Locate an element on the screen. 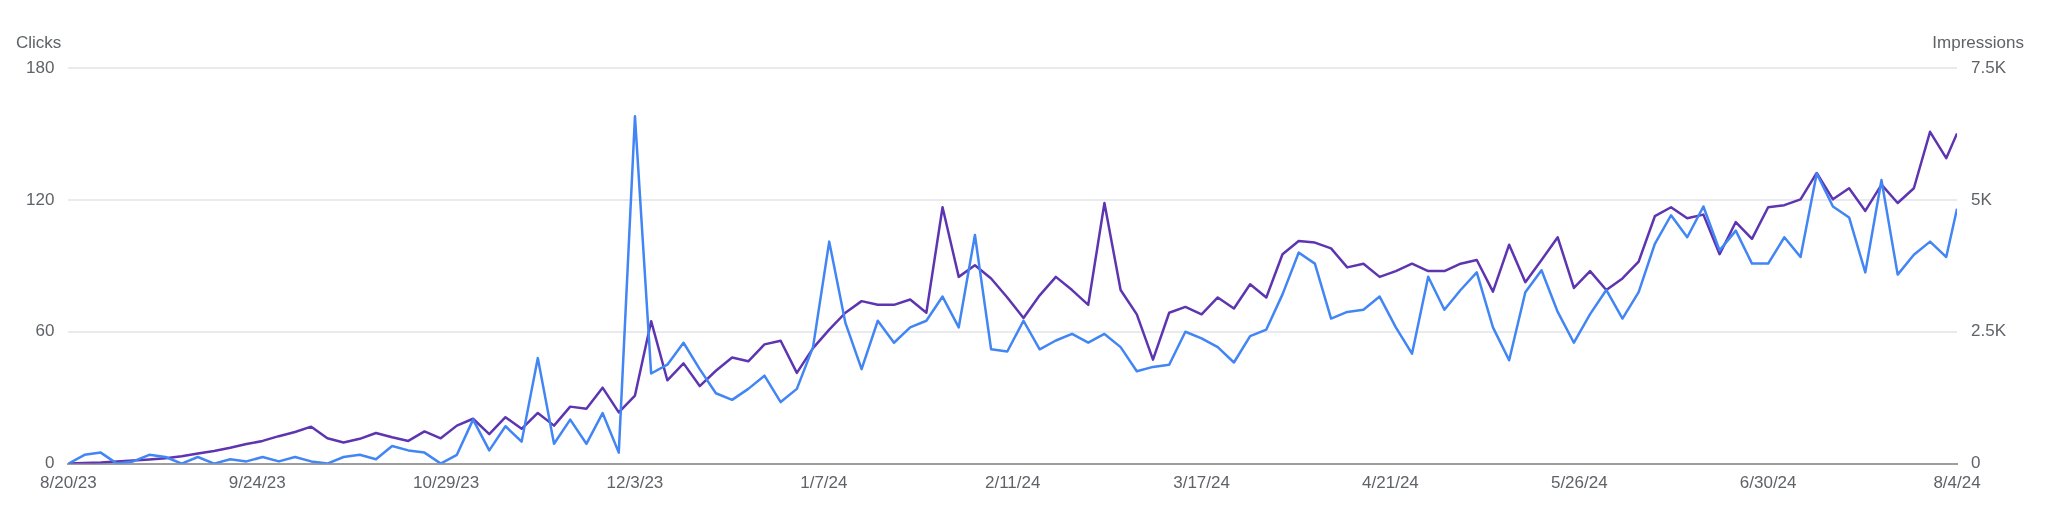 The image size is (2048, 525). y-tick-label: 60 is located at coordinates (45, 331).